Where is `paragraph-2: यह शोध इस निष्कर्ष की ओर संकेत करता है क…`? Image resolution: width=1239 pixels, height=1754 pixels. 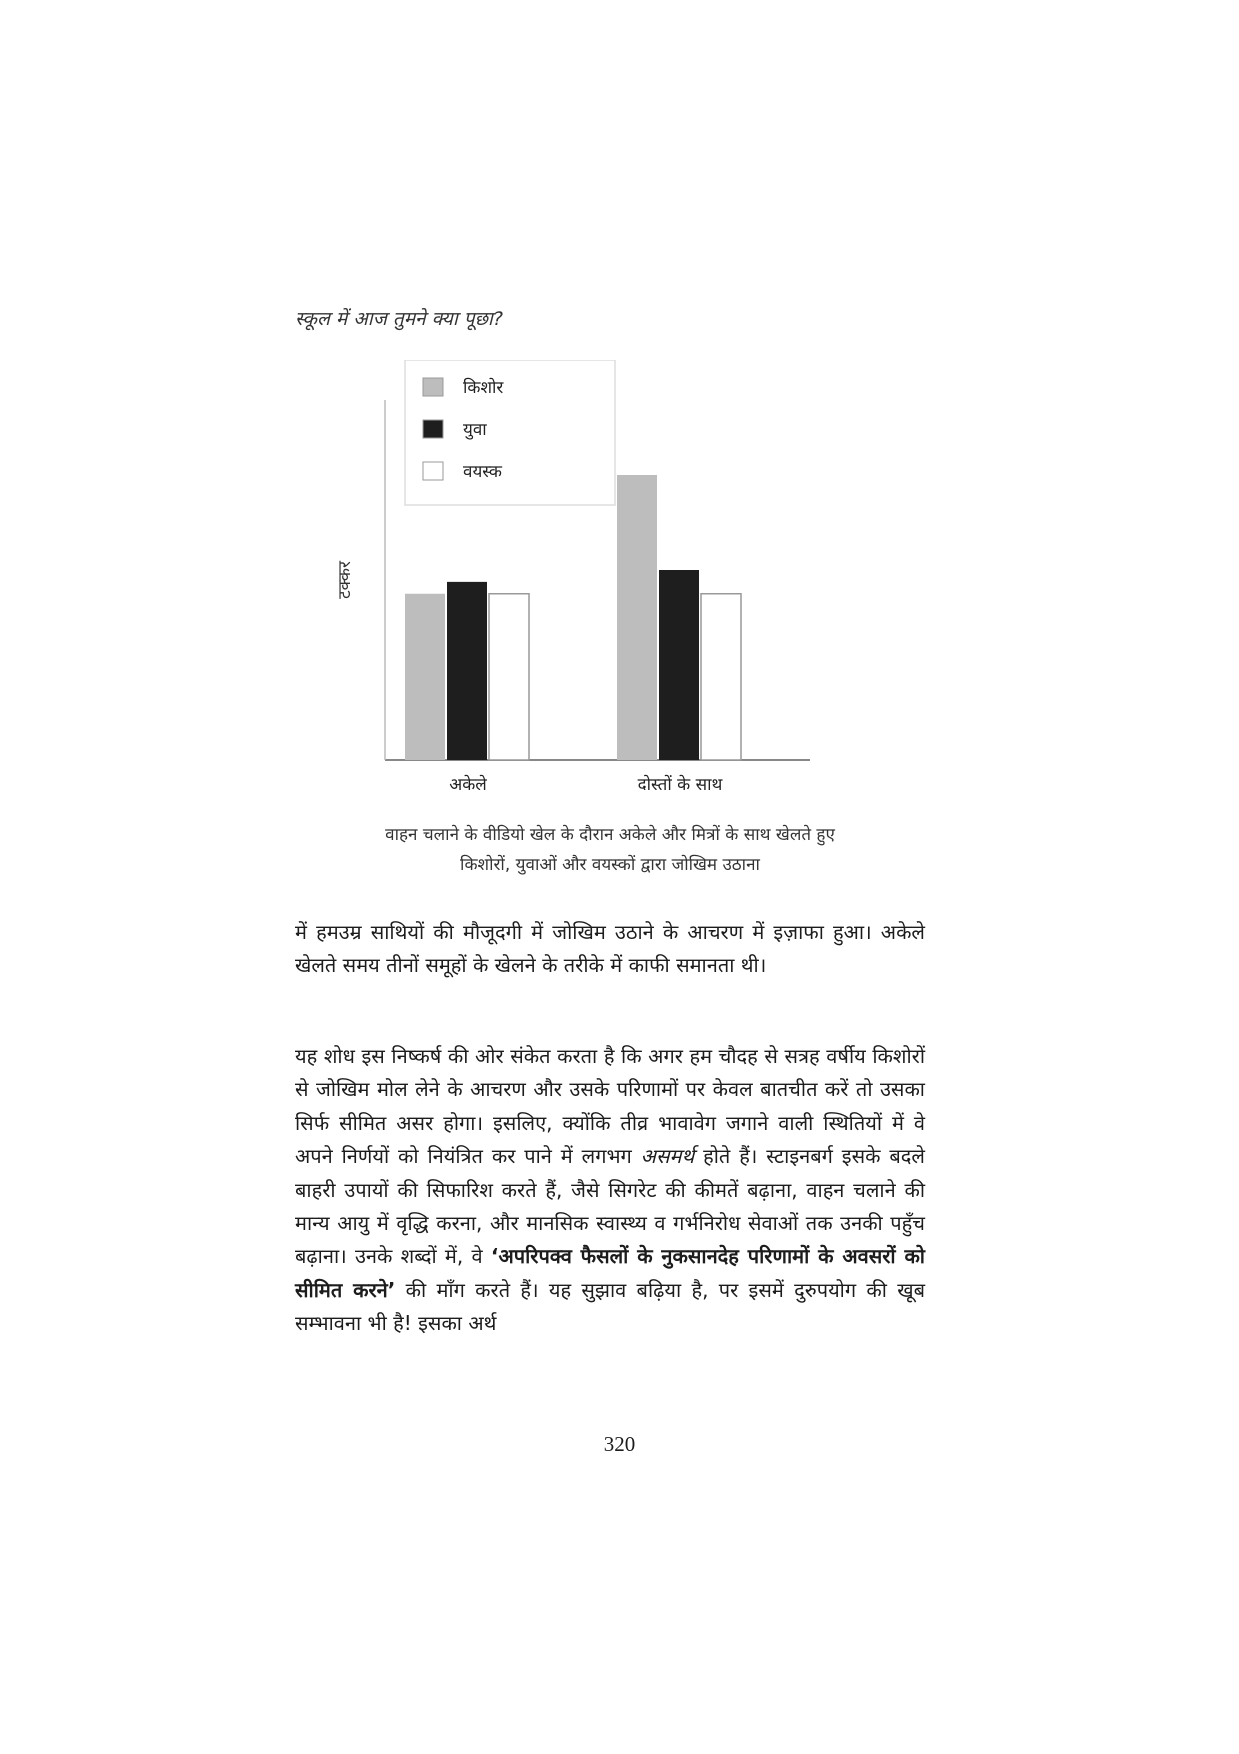
paragraph-2: यह शोध इस निष्कर्ष की ओर संकेत करता है क… is located at coordinates (610, 1190).